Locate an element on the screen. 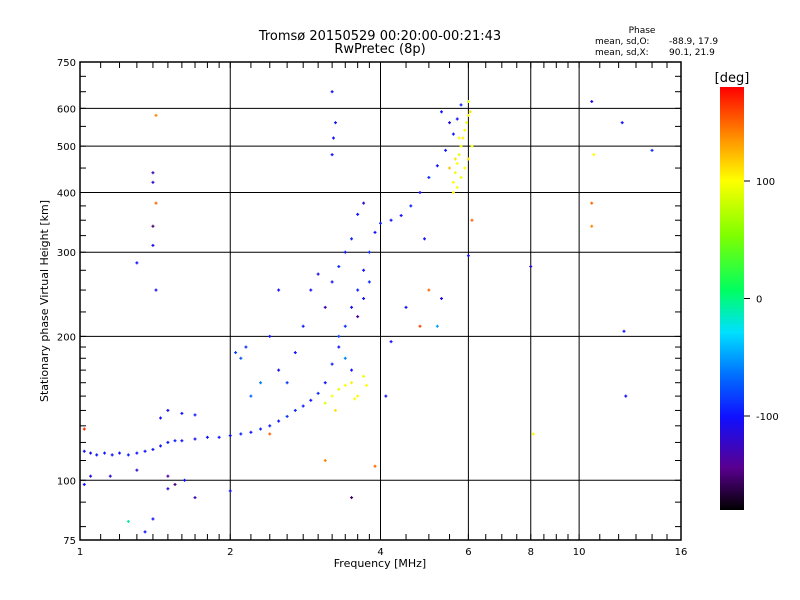  colorbar-label: [deg] is located at coordinates (732, 78).